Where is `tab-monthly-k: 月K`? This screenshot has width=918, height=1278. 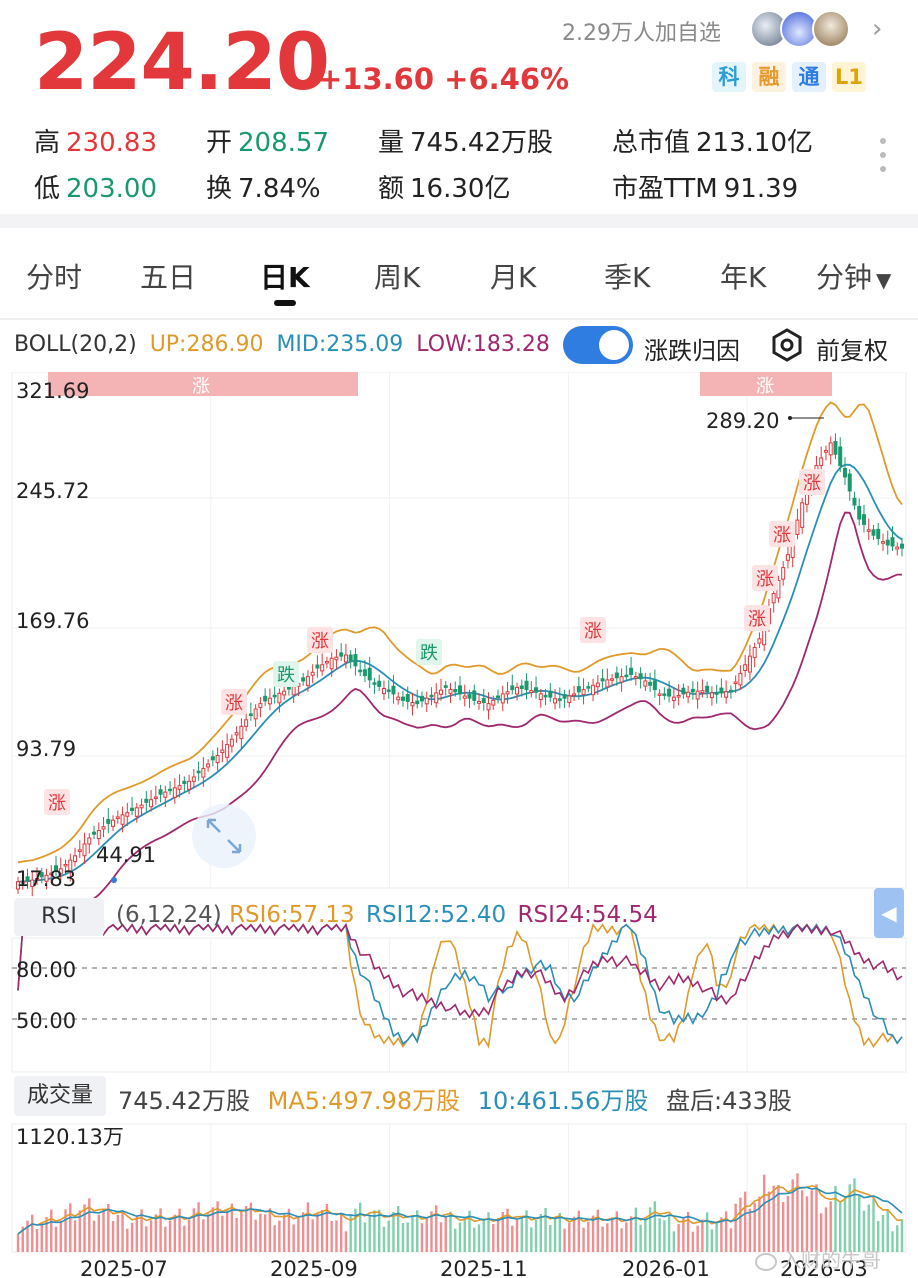
tab-monthly-k: 月K is located at coordinates (513, 277).